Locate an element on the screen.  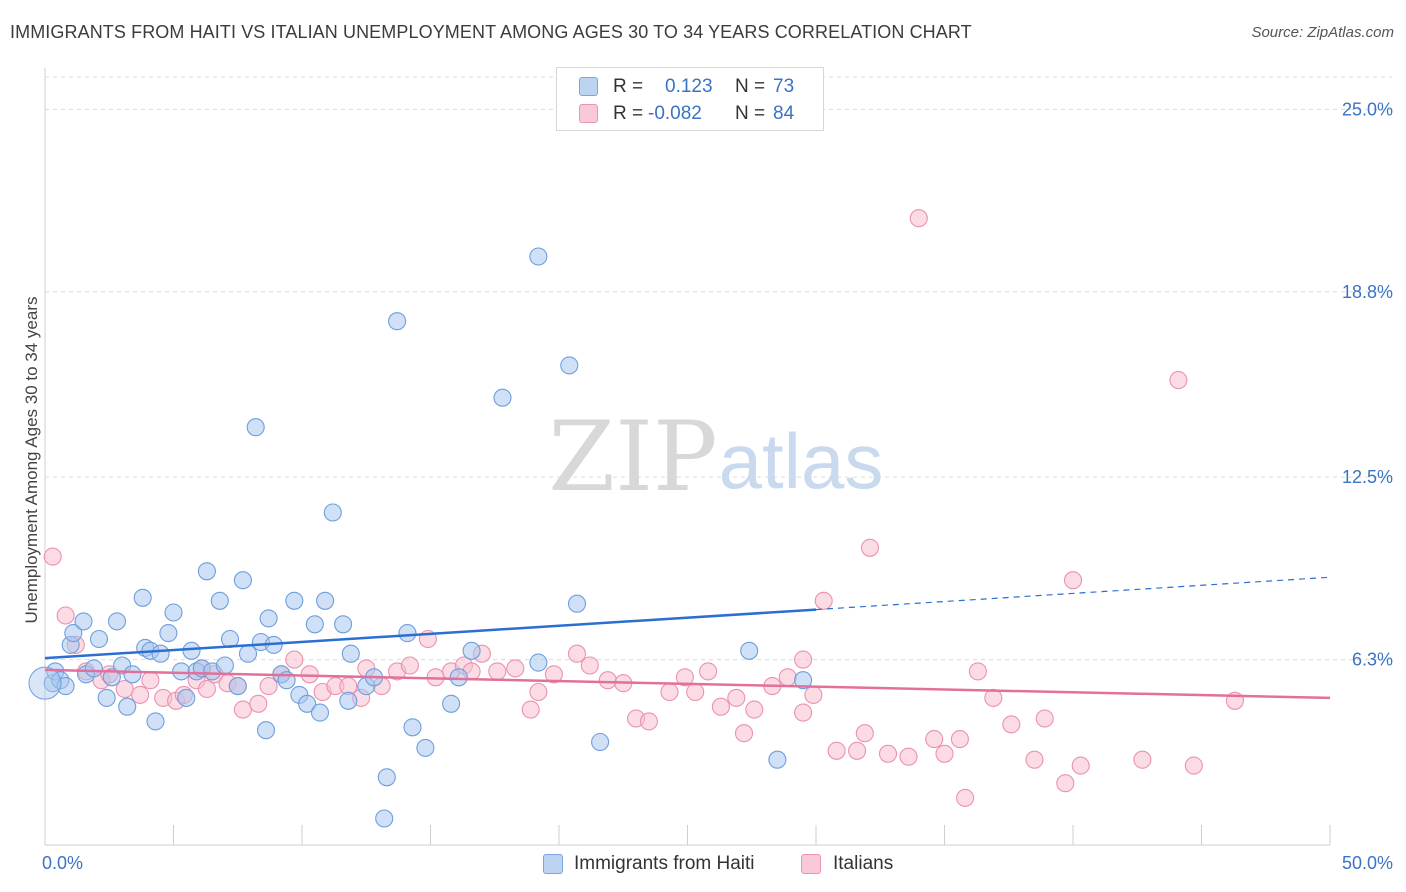
legend-r-label: R = is located at coordinates (628, 113).